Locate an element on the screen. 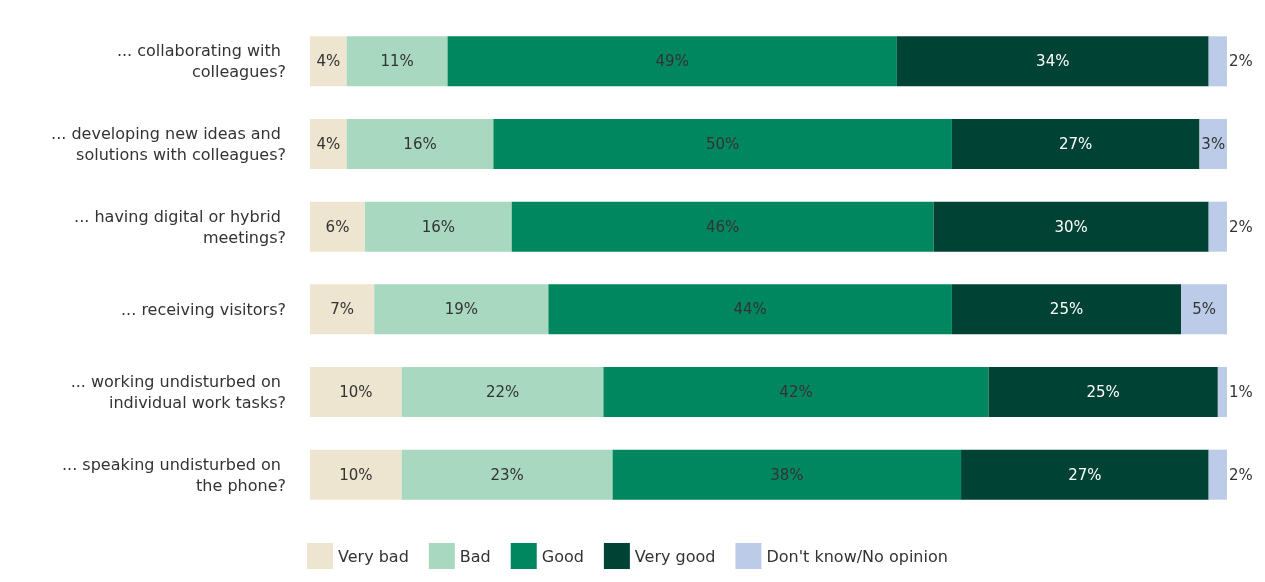 This screenshot has height=582, width=1265. data-label: 34% is located at coordinates (1053, 61).